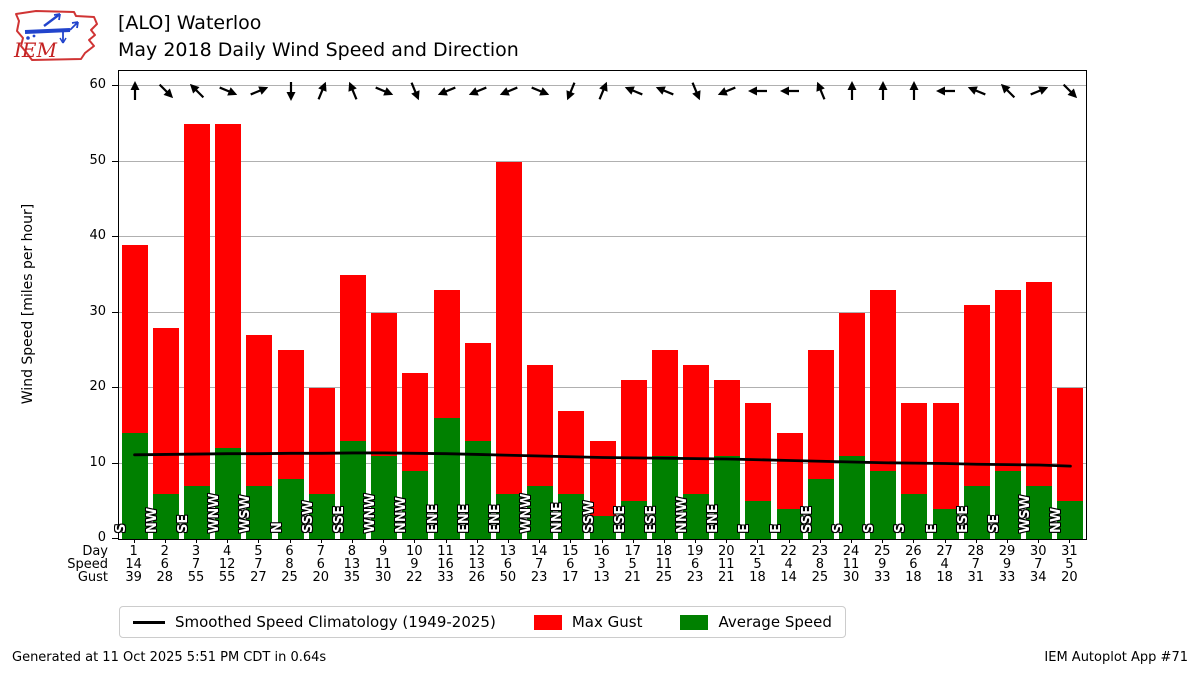  Describe the element at coordinates (414, 577) in the screenshot. I see `gust-value: 22` at that location.